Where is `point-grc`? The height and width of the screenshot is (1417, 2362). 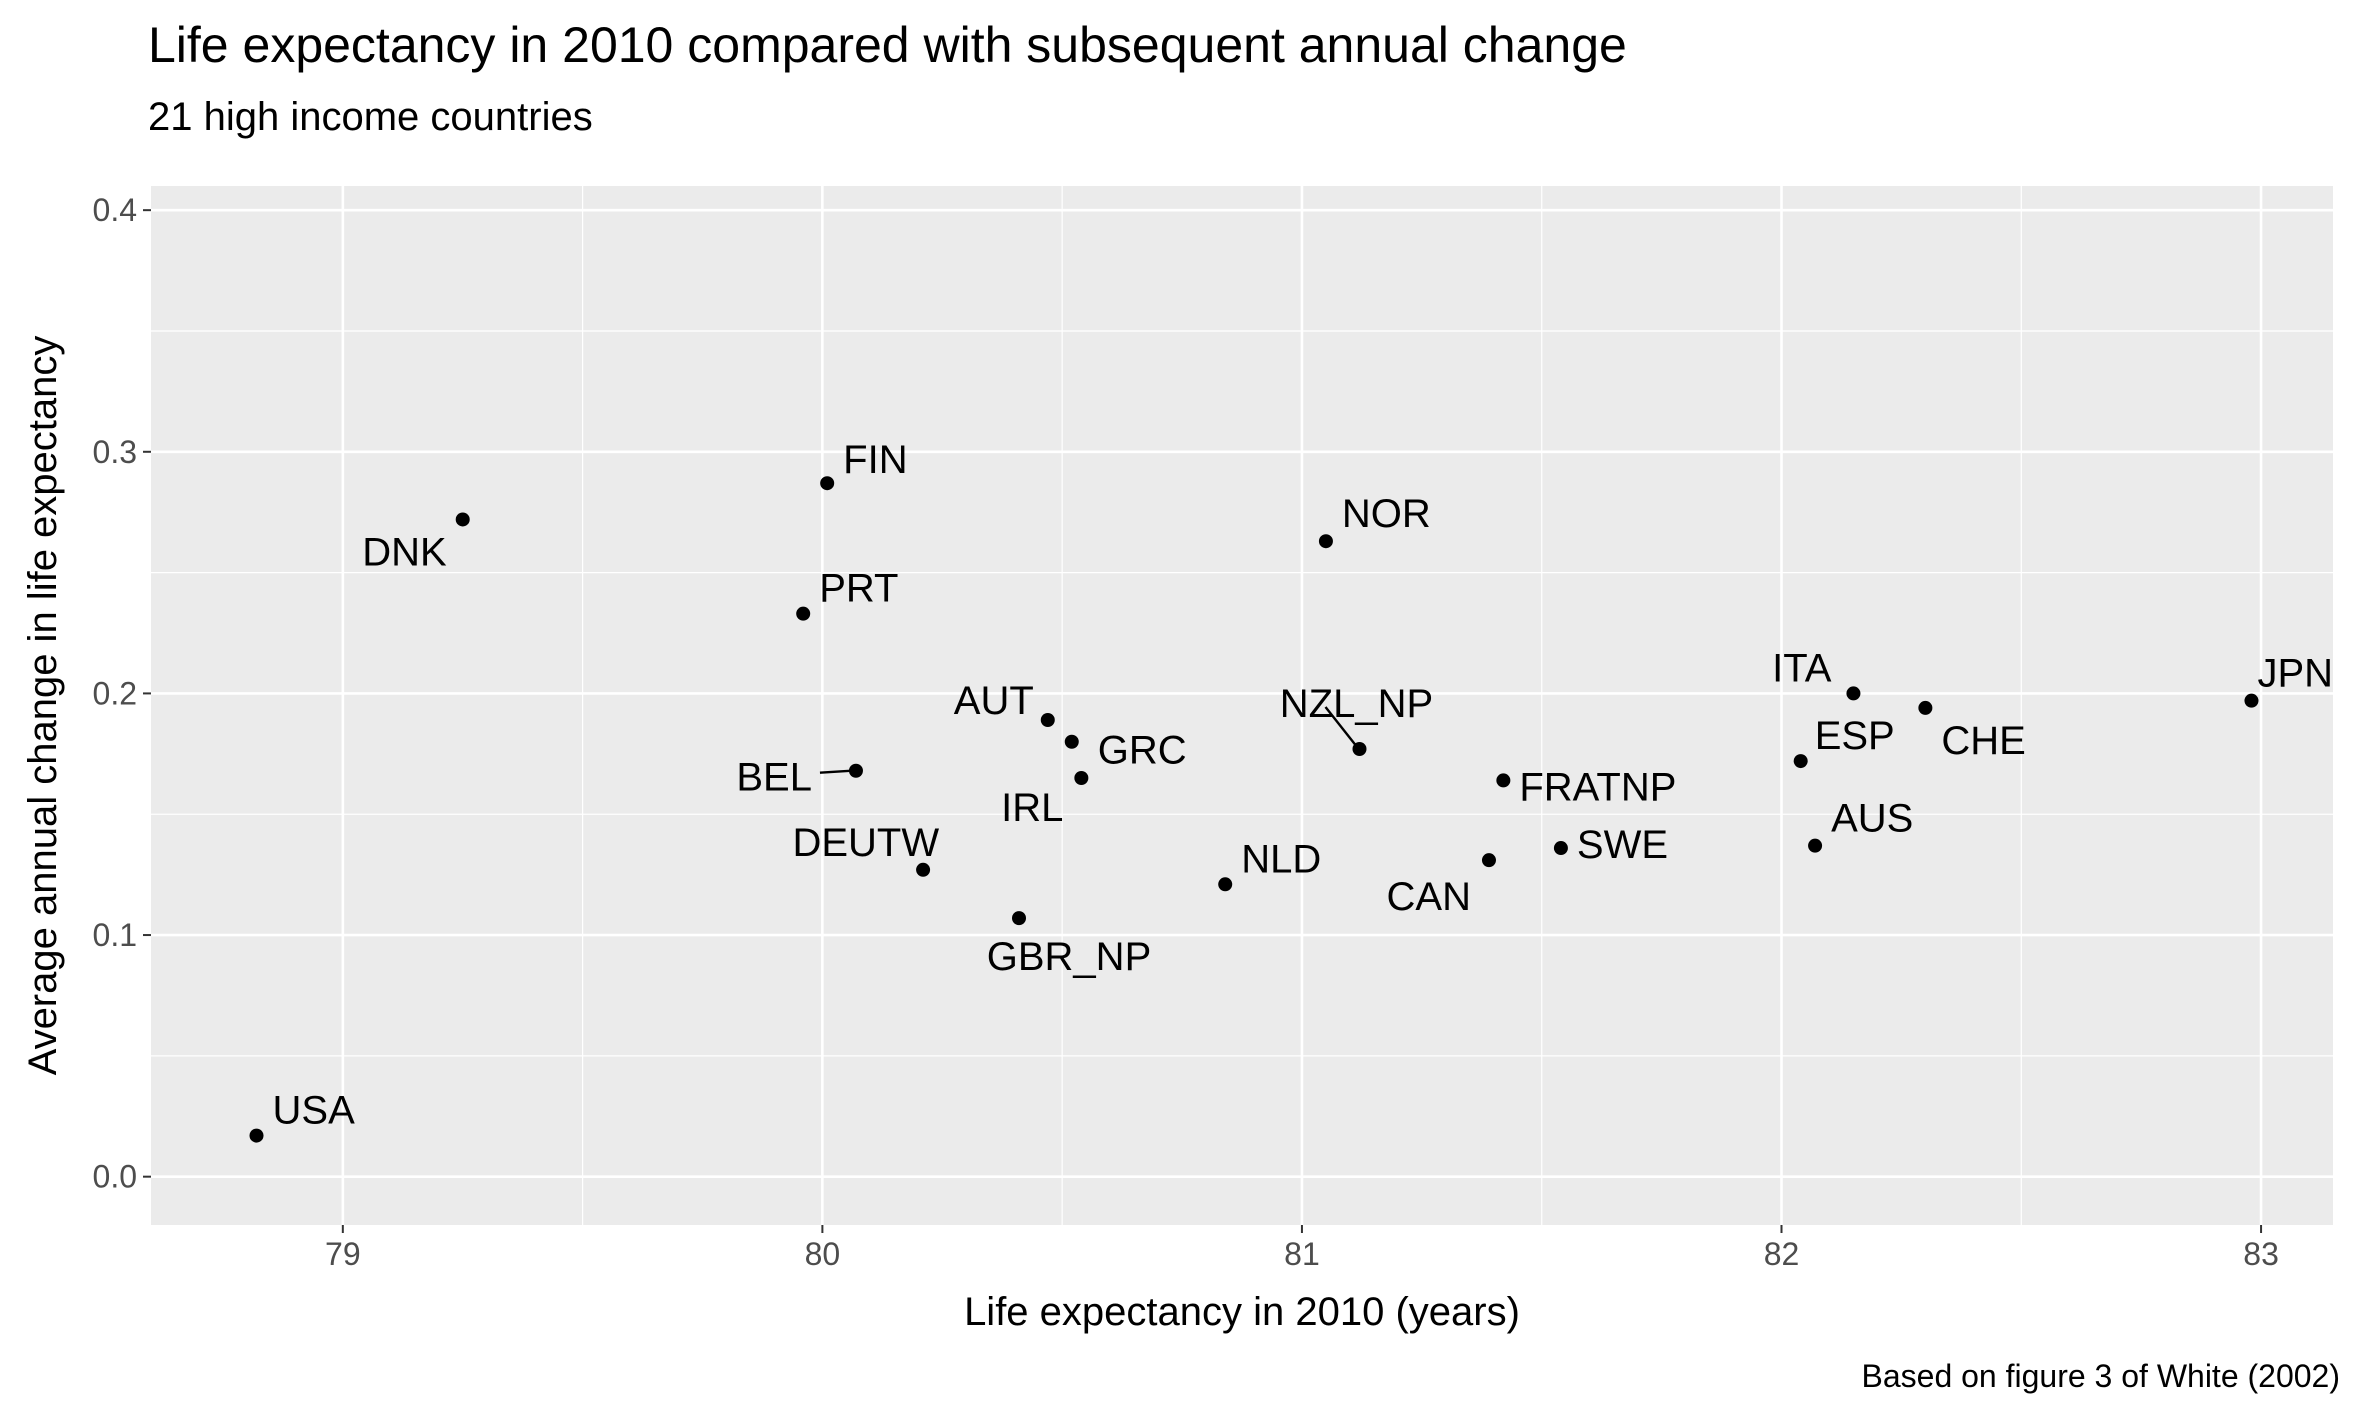
point-grc is located at coordinates (1071, 741).